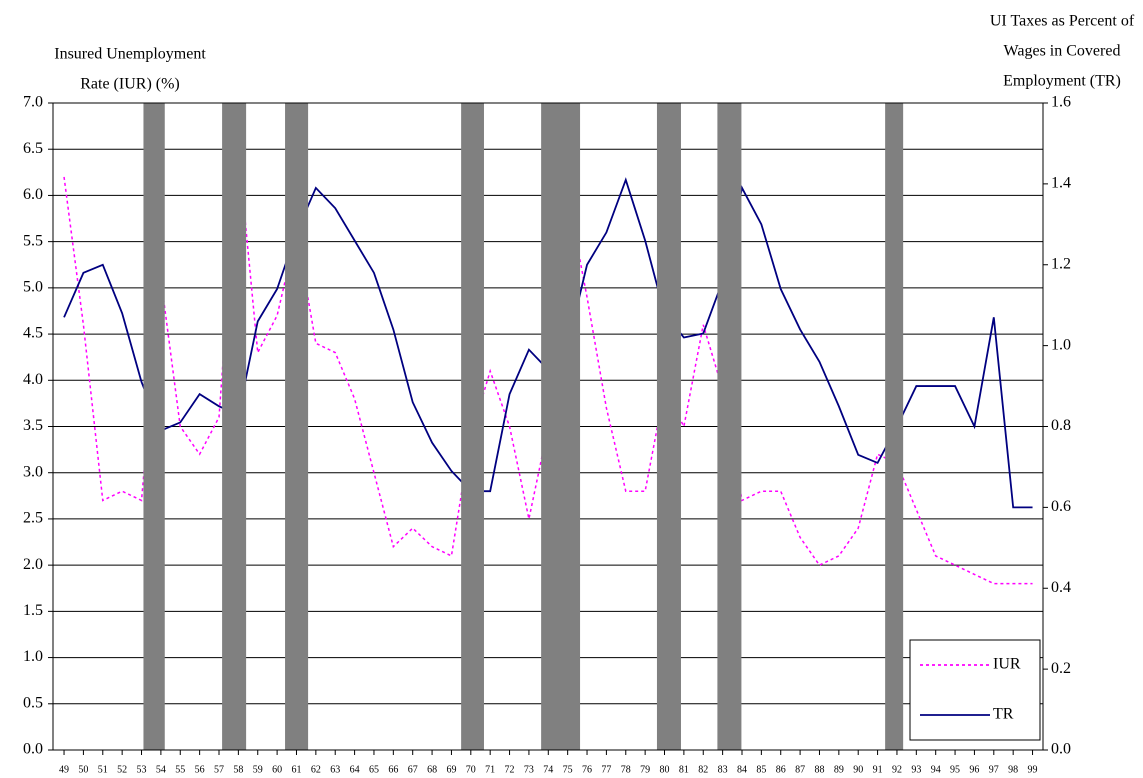 The image size is (1143, 778). I want to click on y2-tick-label: 0.0, so click(1061, 749).